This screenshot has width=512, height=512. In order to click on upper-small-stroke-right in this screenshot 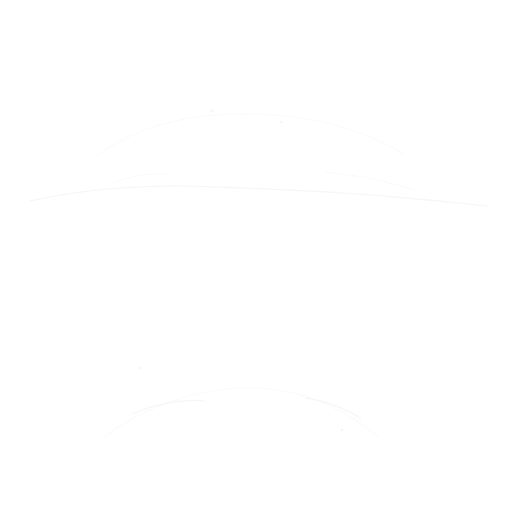, I will do `click(370, 181)`.